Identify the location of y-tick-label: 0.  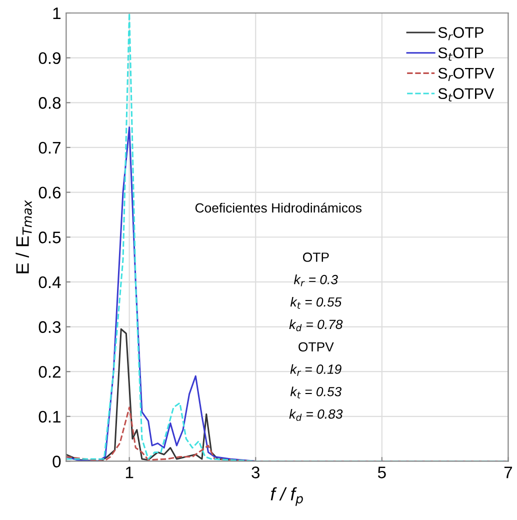
(56, 462).